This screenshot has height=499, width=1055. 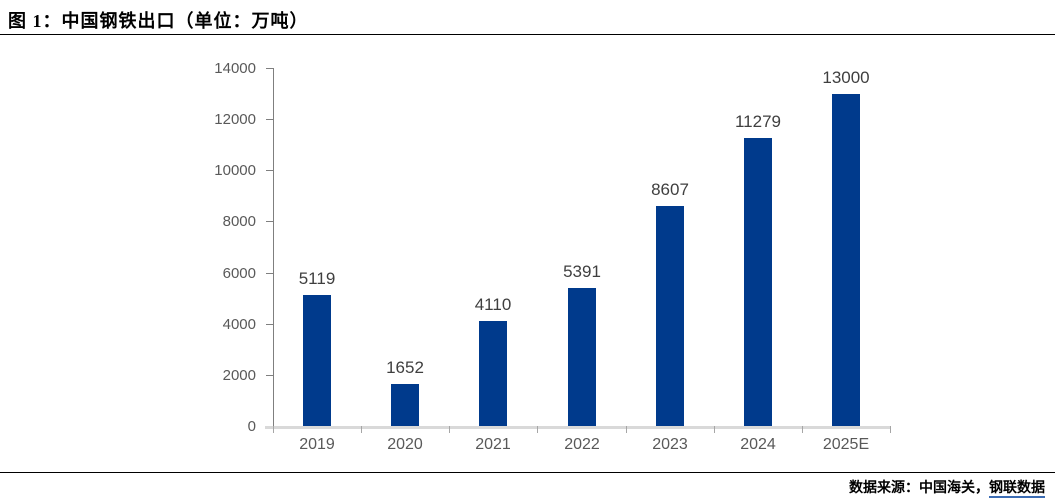 I want to click on x-category-label: 2021, so click(x=493, y=444).